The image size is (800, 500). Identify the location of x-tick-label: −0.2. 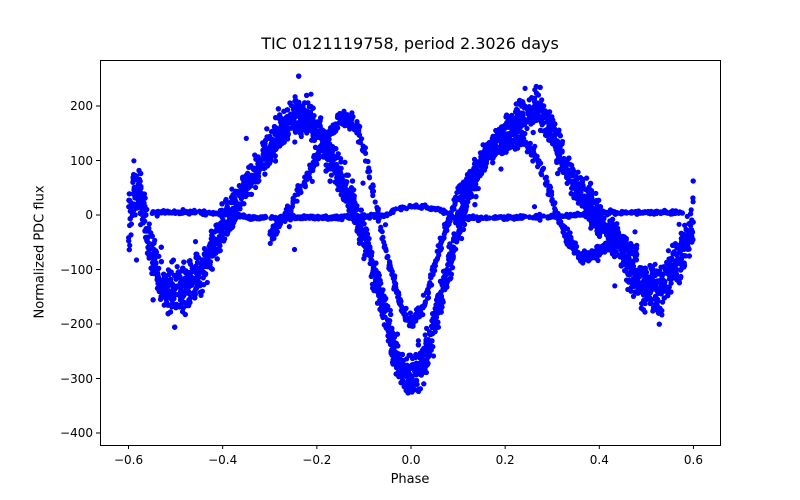
(317, 460).